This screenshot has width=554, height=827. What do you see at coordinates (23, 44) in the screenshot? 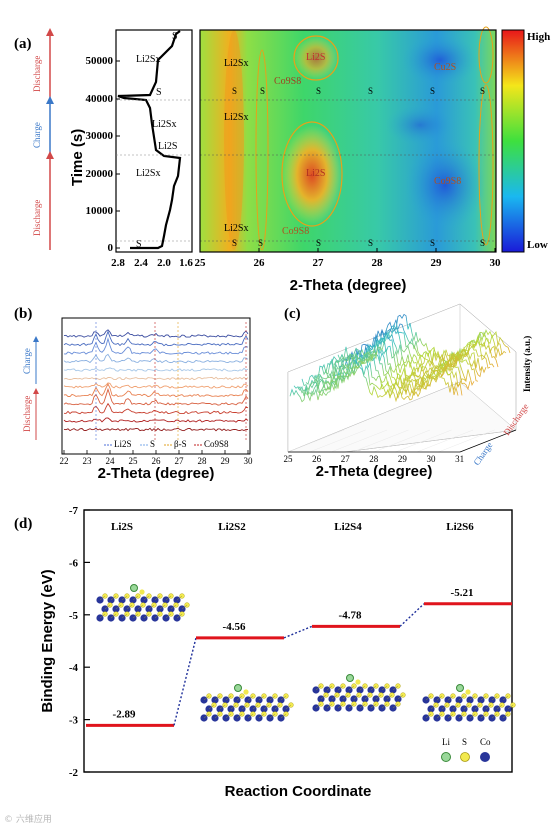
I see `panel-a-label: (a)` at bounding box center [23, 44].